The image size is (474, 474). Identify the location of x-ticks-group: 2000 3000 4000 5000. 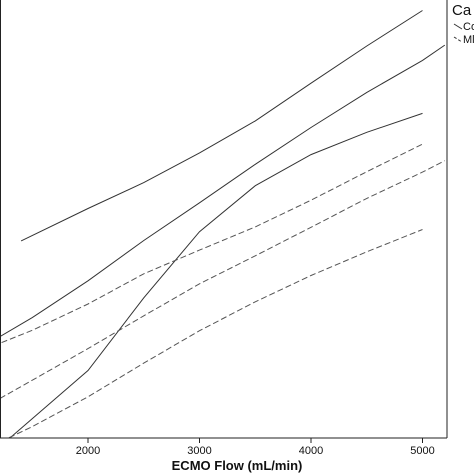
(255, 447).